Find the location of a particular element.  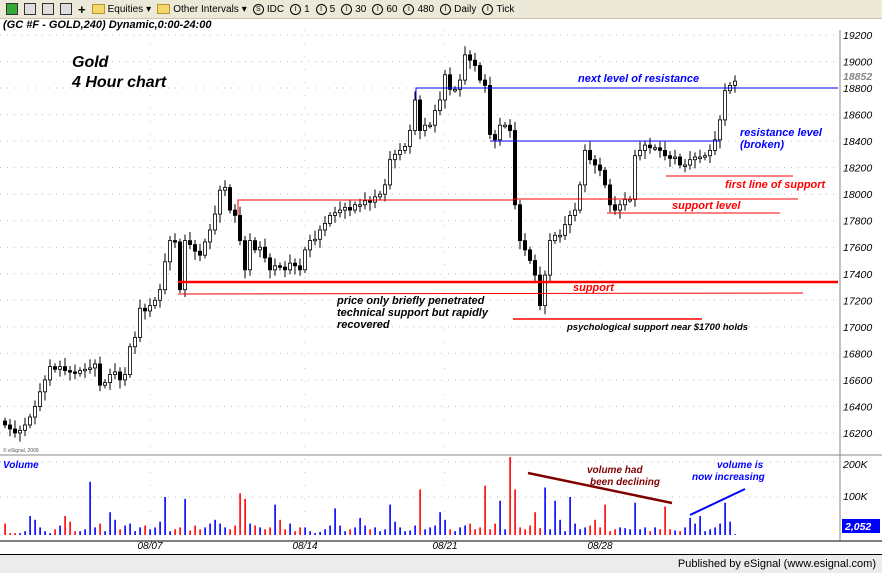

x-tick-label: 08/07 is located at coordinates (149, 546).